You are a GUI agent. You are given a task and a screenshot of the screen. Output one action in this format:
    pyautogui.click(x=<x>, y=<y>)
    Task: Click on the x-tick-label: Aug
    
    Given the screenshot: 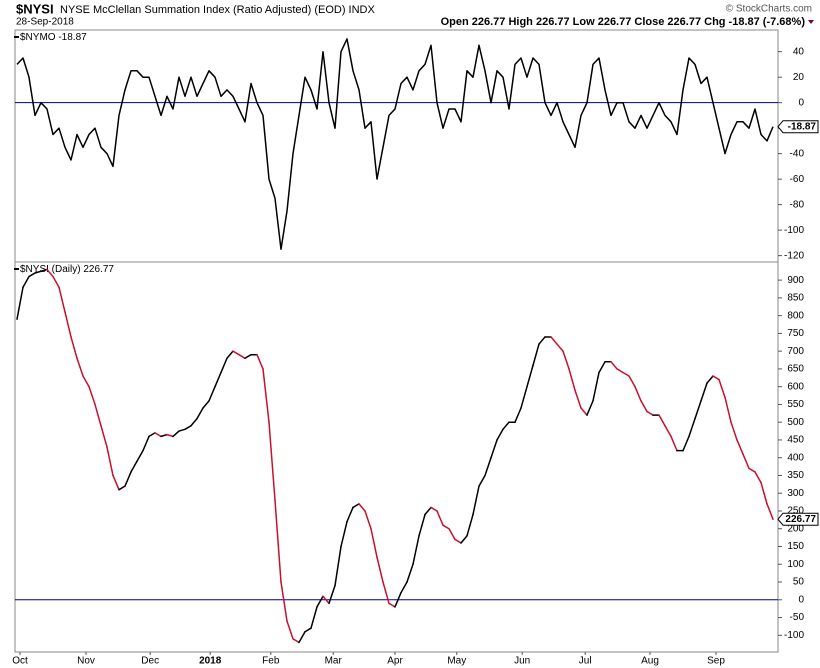 What is the action you would take?
    pyautogui.click(x=650, y=661)
    